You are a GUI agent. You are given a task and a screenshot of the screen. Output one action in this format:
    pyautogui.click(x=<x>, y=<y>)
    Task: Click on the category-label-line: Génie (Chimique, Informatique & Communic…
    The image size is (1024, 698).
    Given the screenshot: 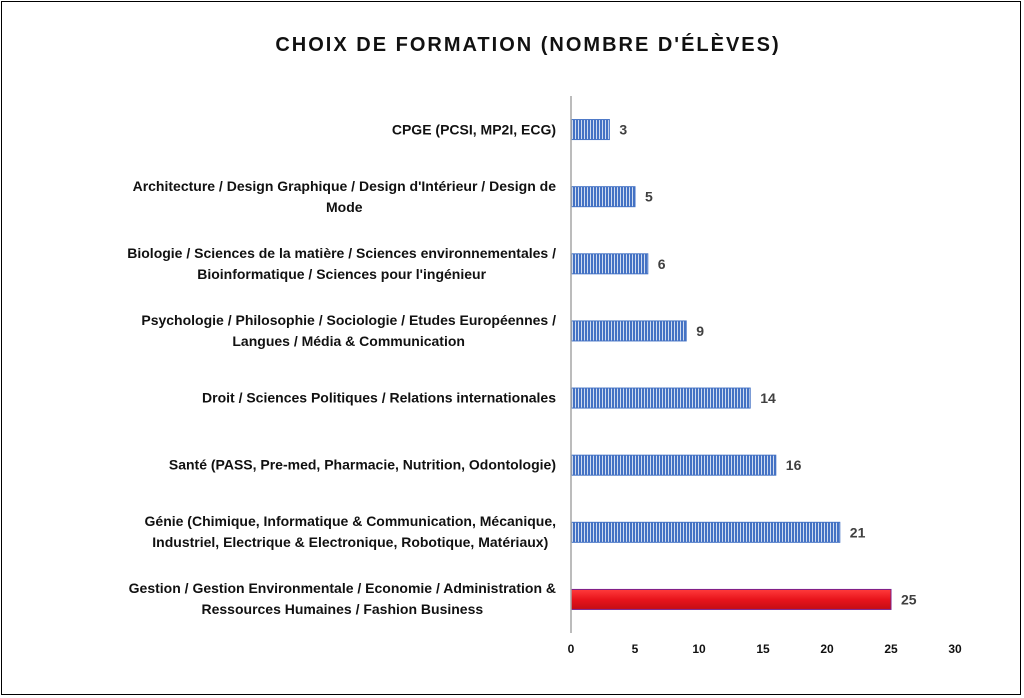 What is the action you would take?
    pyautogui.click(x=350, y=521)
    